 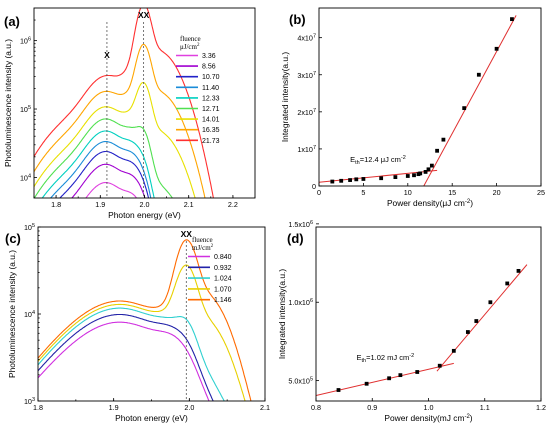 What do you see at coordinates (430, 203) in the screenshot?
I see `x-axis-label: Power density(μJ cm-2)` at bounding box center [430, 203].